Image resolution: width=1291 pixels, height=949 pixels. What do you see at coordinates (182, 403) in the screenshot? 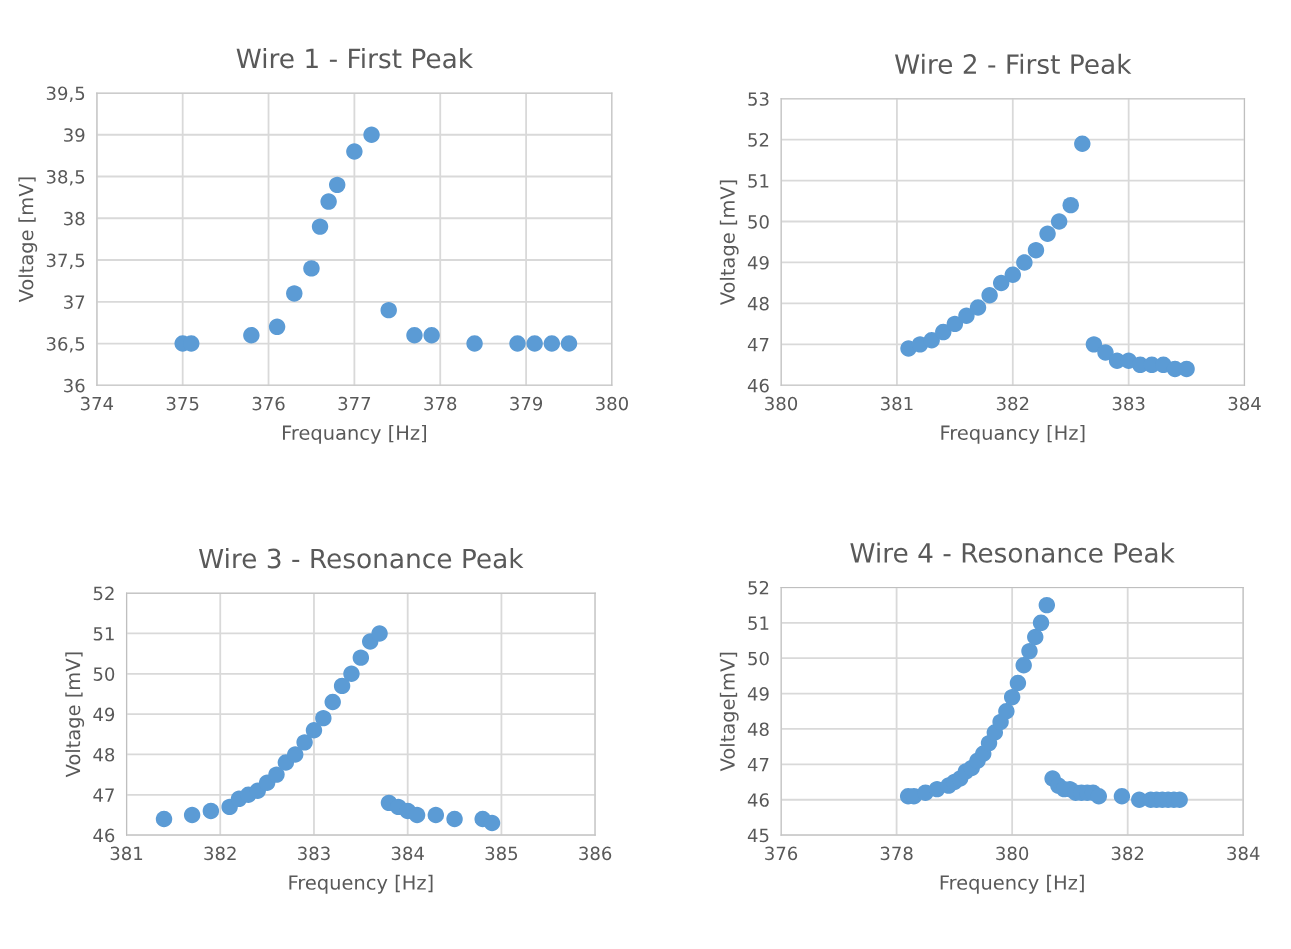
I see `x-tick-label: 375` at bounding box center [182, 403].